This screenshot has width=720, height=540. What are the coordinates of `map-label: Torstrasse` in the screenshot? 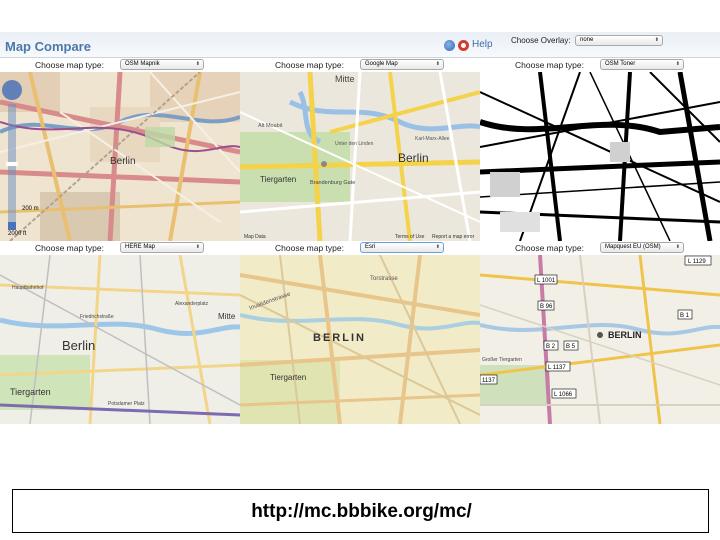 It's located at (384, 279).